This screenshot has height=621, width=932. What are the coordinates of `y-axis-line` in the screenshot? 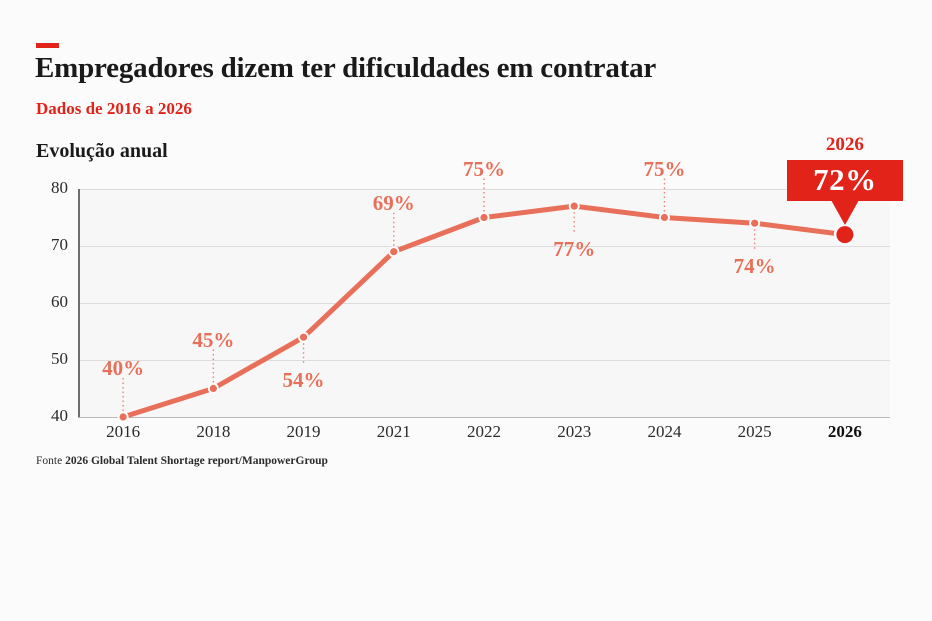 It's located at (79, 303).